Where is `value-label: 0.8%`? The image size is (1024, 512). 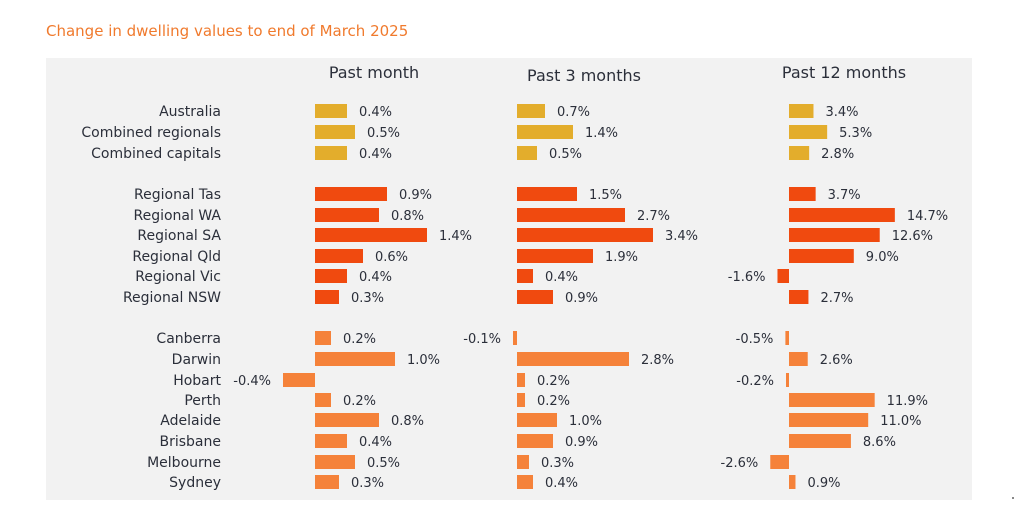 value-label: 0.8% is located at coordinates (407, 421).